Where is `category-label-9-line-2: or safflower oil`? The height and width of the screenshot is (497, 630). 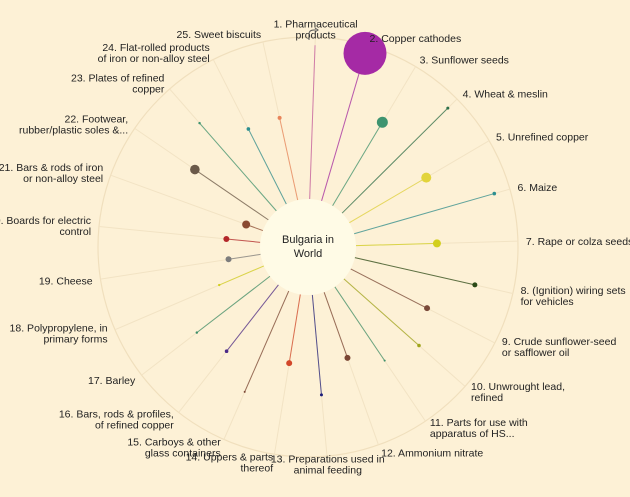
category-label-9-line-2: or safflower oil is located at coordinates (536, 353).